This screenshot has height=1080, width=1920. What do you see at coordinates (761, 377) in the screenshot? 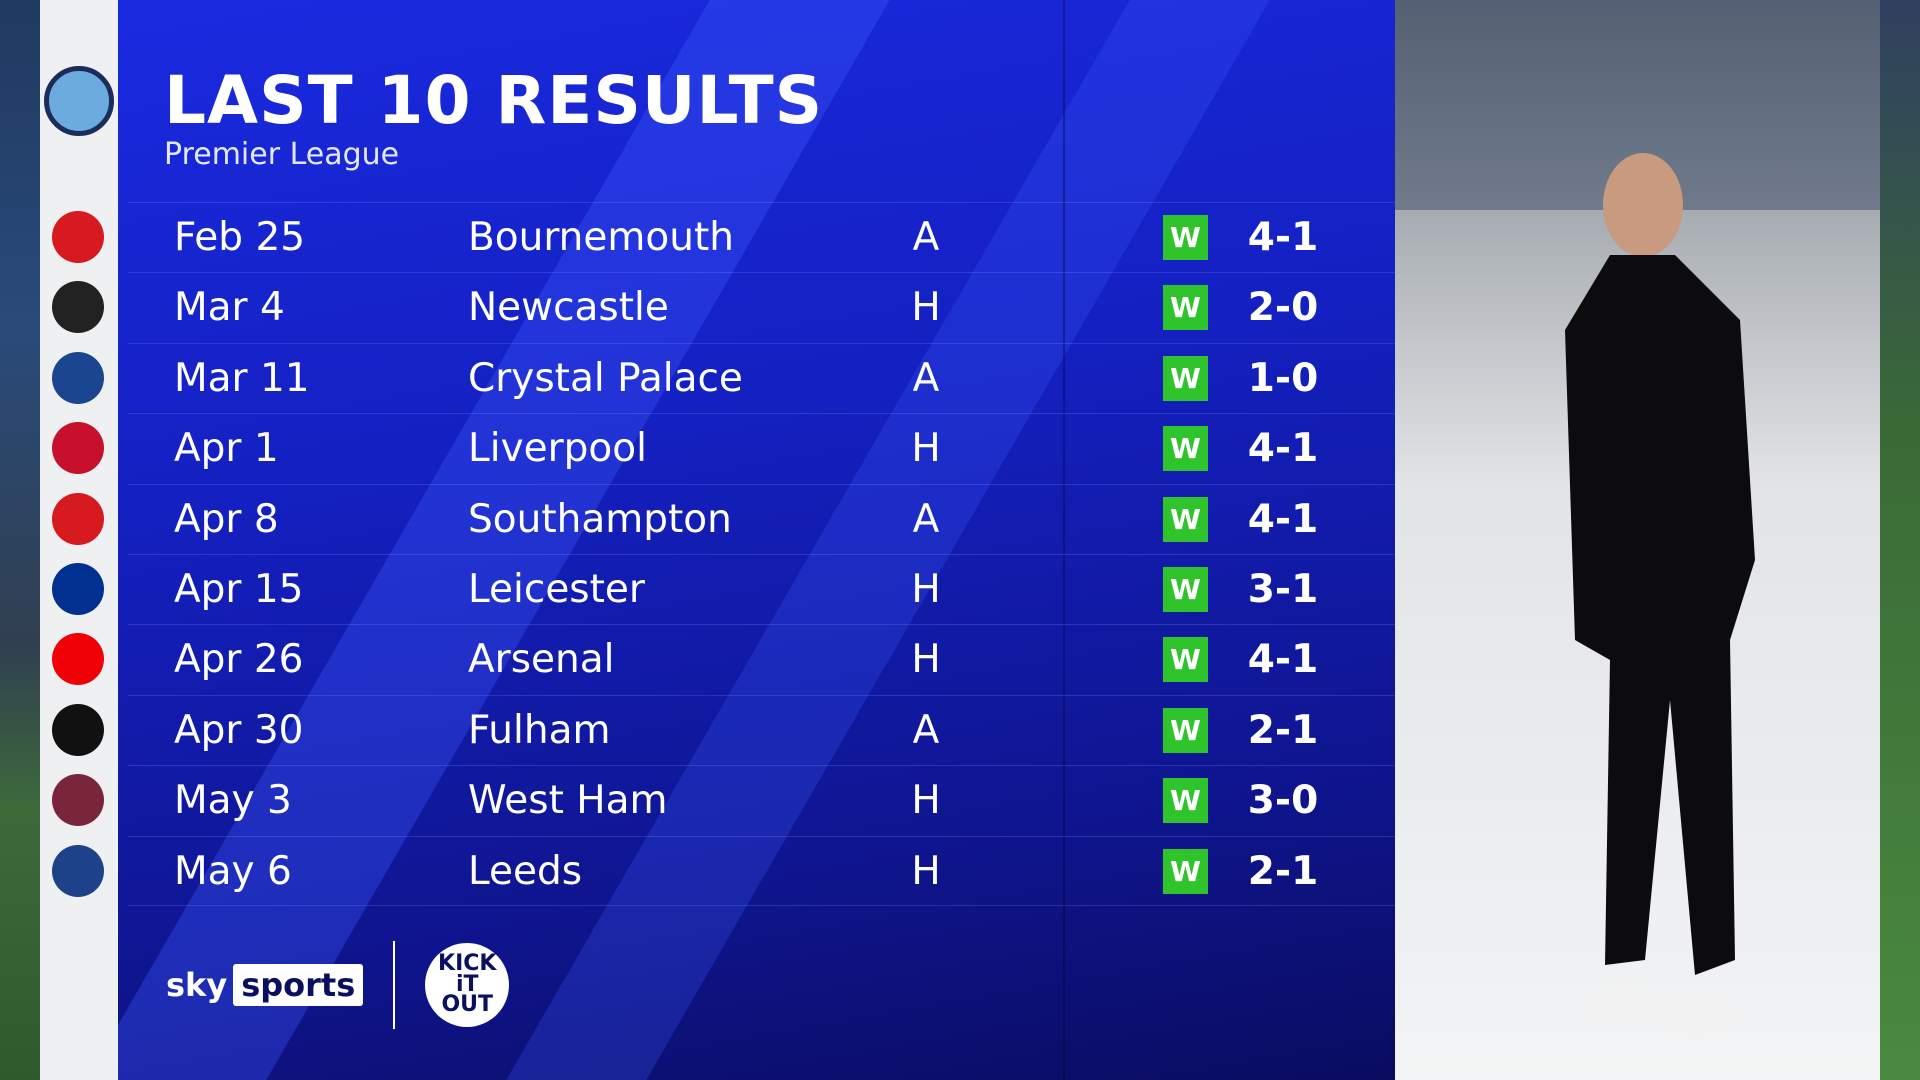
I see `result-row: Mar 11 Crystal Palace A W 1-0` at bounding box center [761, 377].